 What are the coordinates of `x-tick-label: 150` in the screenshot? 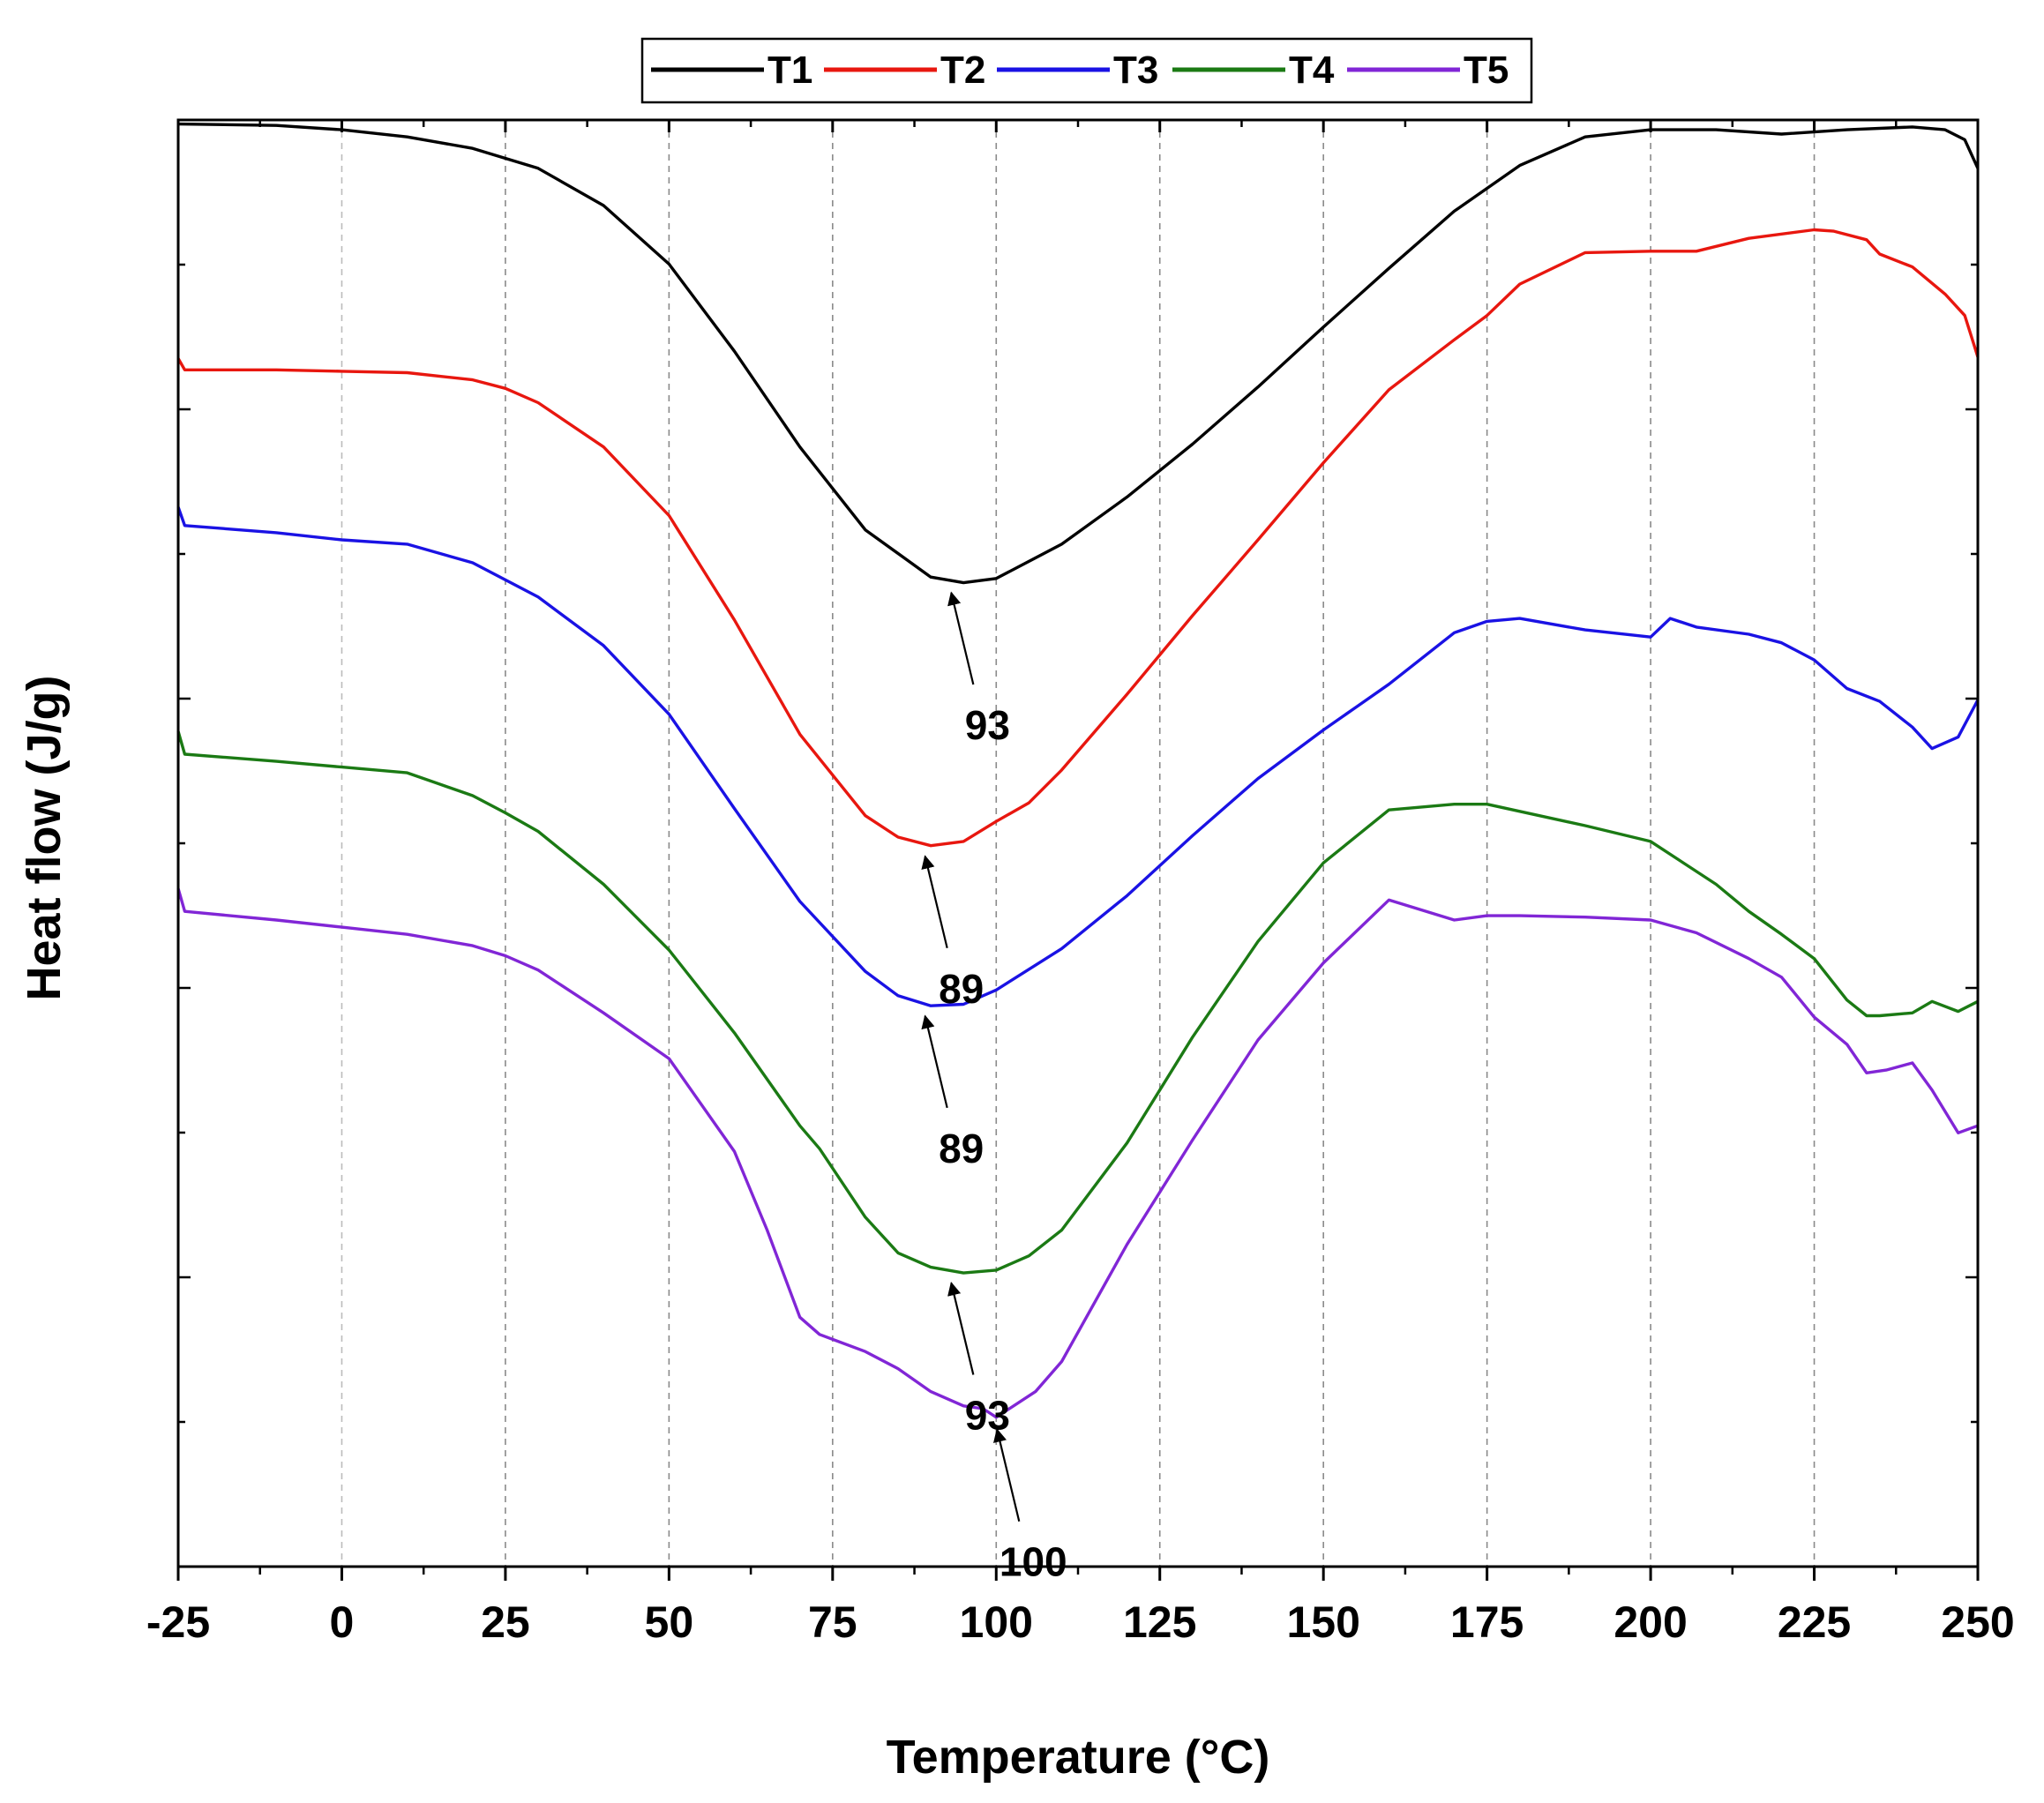 It's located at (1322, 1622).